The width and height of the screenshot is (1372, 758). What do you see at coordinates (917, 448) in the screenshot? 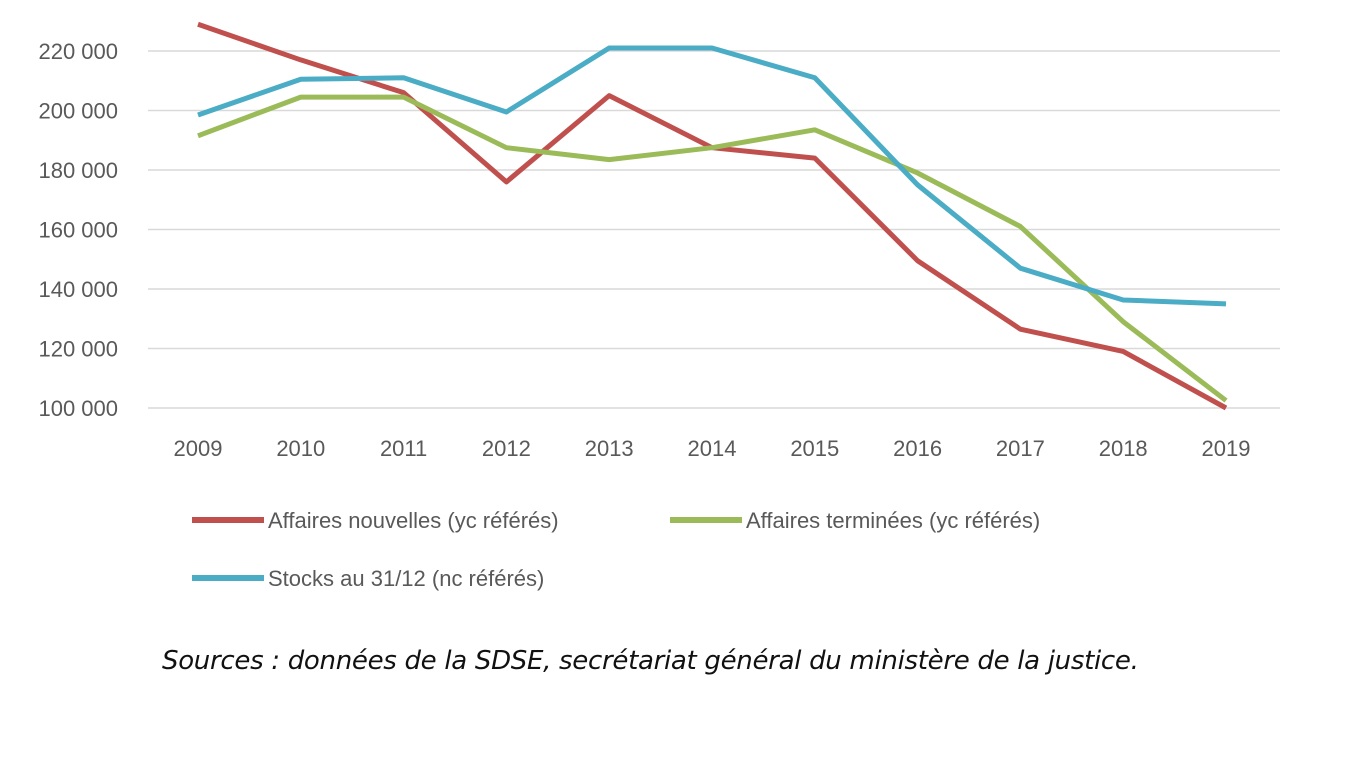
I see `x-tick-label: 2016` at bounding box center [917, 448].